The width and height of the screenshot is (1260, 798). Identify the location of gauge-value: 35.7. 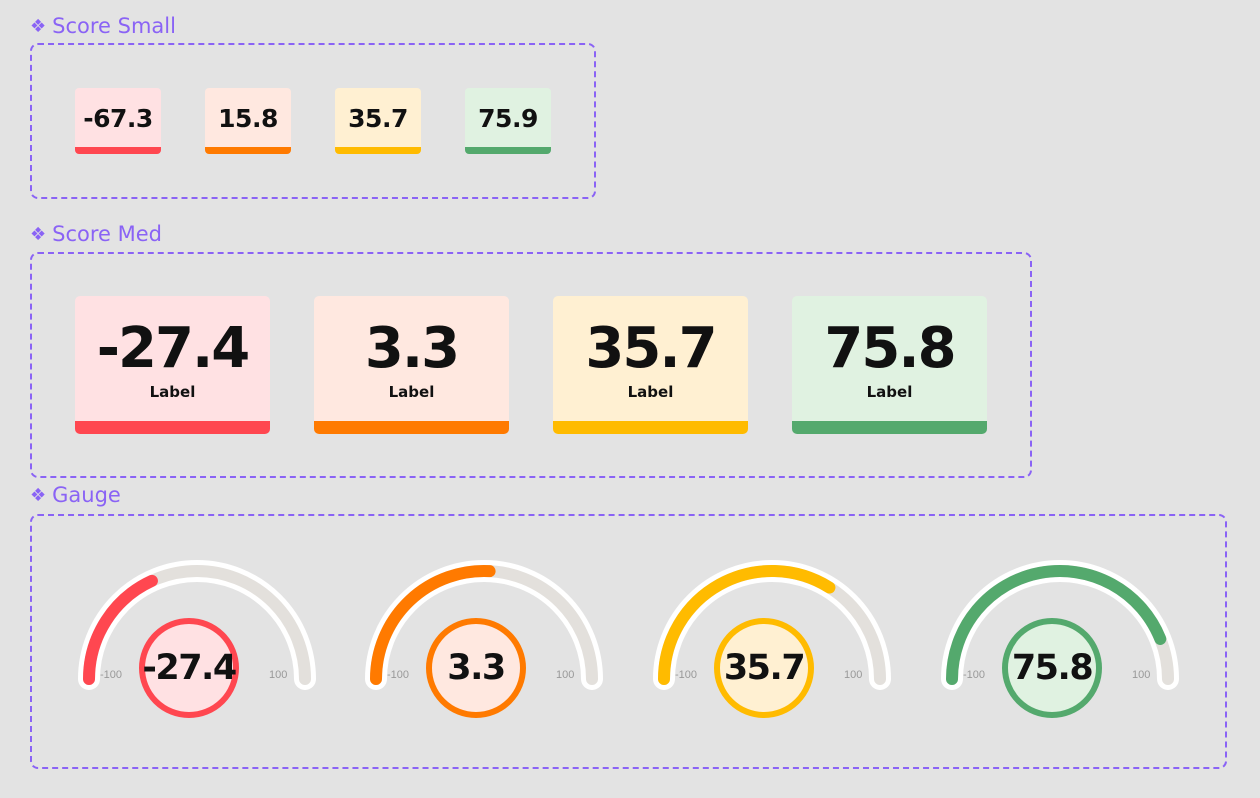
(764, 668).